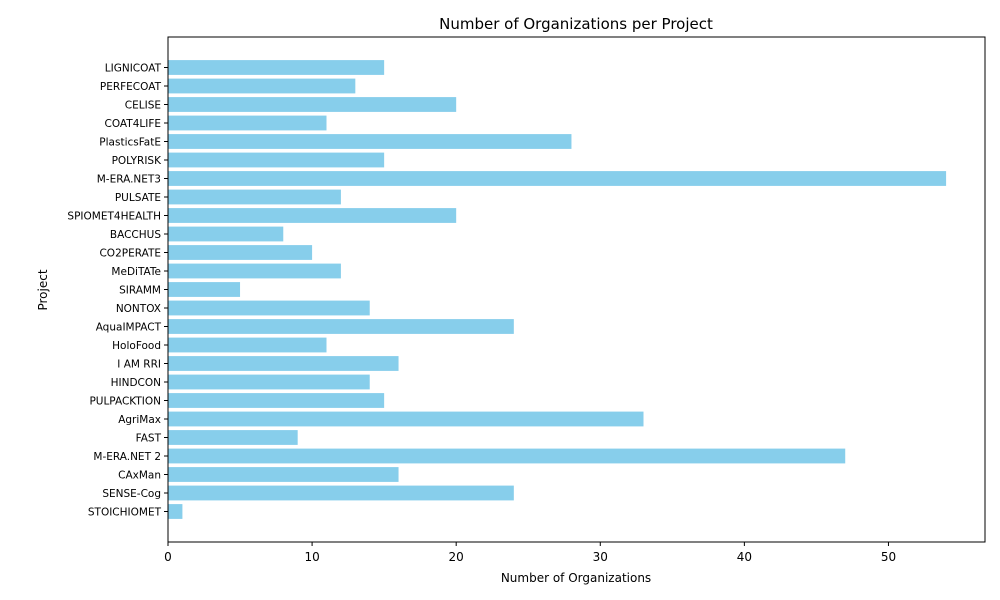  I want to click on chart-title: Number of Organizations per Project, so click(576, 24).